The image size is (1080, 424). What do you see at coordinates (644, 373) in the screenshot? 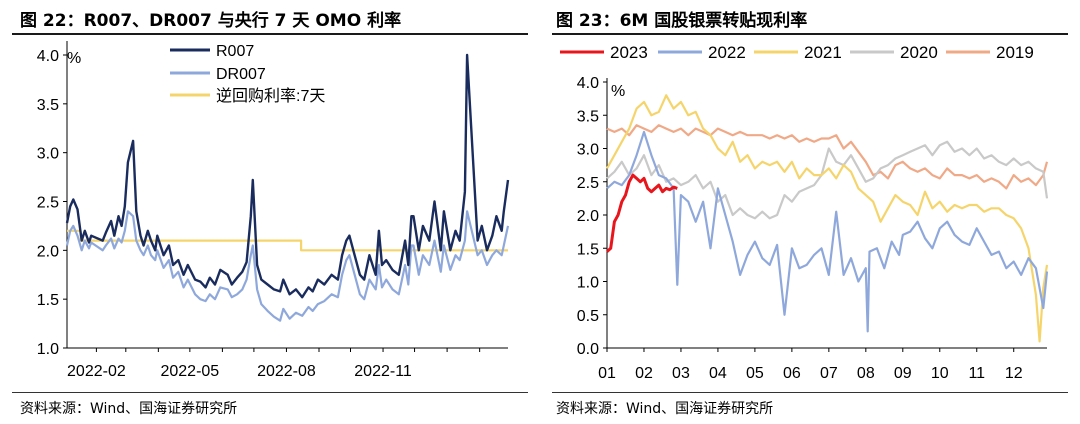
I see `x-tick-label: 02` at bounding box center [644, 373].